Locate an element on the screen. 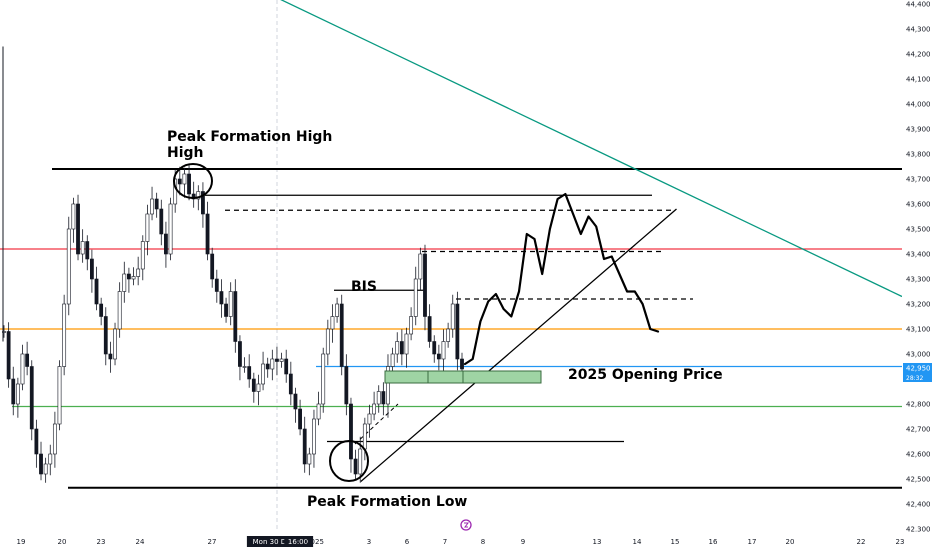 The width and height of the screenshot is (932, 550). price-tick-label: 43,800 is located at coordinates (918, 155).